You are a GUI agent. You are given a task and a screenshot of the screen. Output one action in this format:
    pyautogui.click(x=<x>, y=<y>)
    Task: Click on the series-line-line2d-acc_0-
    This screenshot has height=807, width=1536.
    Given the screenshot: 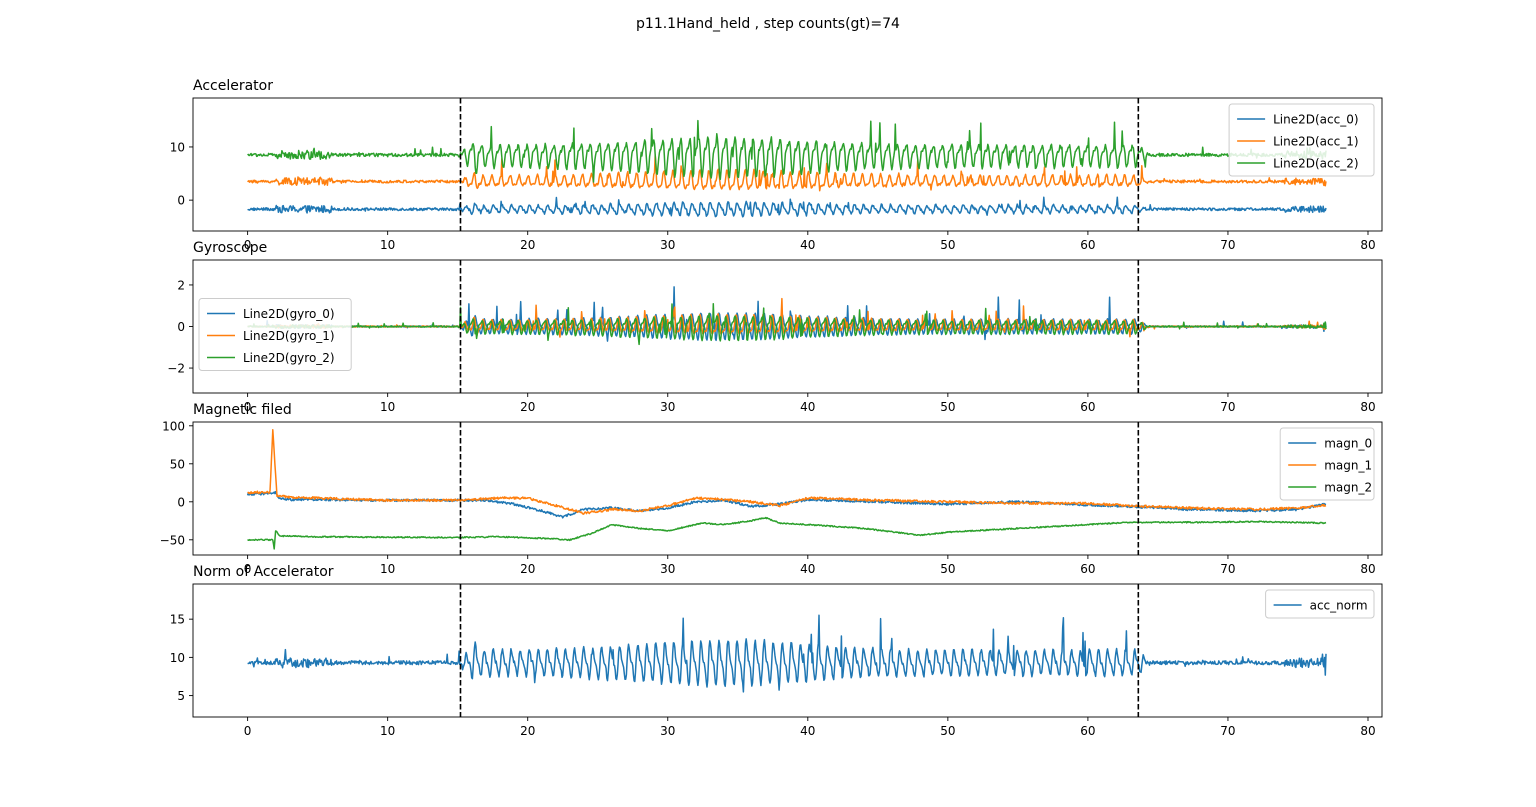 What is the action you would take?
    pyautogui.click(x=787, y=207)
    